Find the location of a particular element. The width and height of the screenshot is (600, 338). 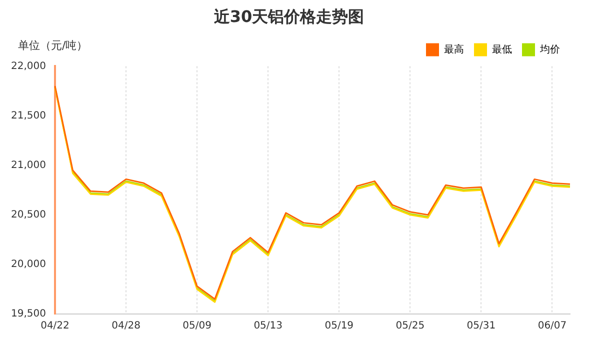

x-tick-label: 05/25 is located at coordinates (410, 326).